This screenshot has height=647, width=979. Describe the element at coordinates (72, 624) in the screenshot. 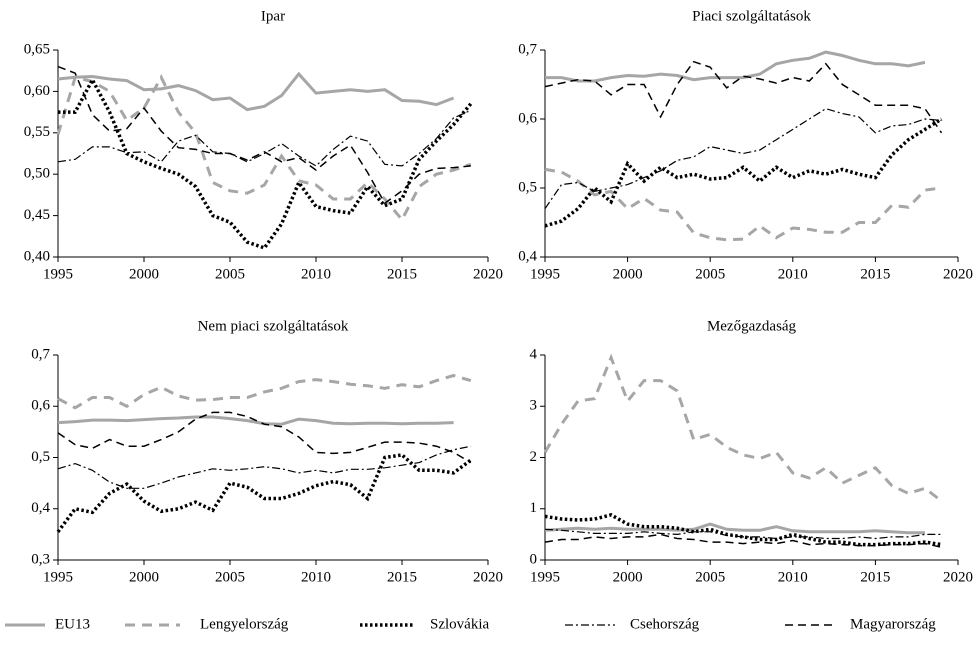

I see `legend-label: EU13` at that location.